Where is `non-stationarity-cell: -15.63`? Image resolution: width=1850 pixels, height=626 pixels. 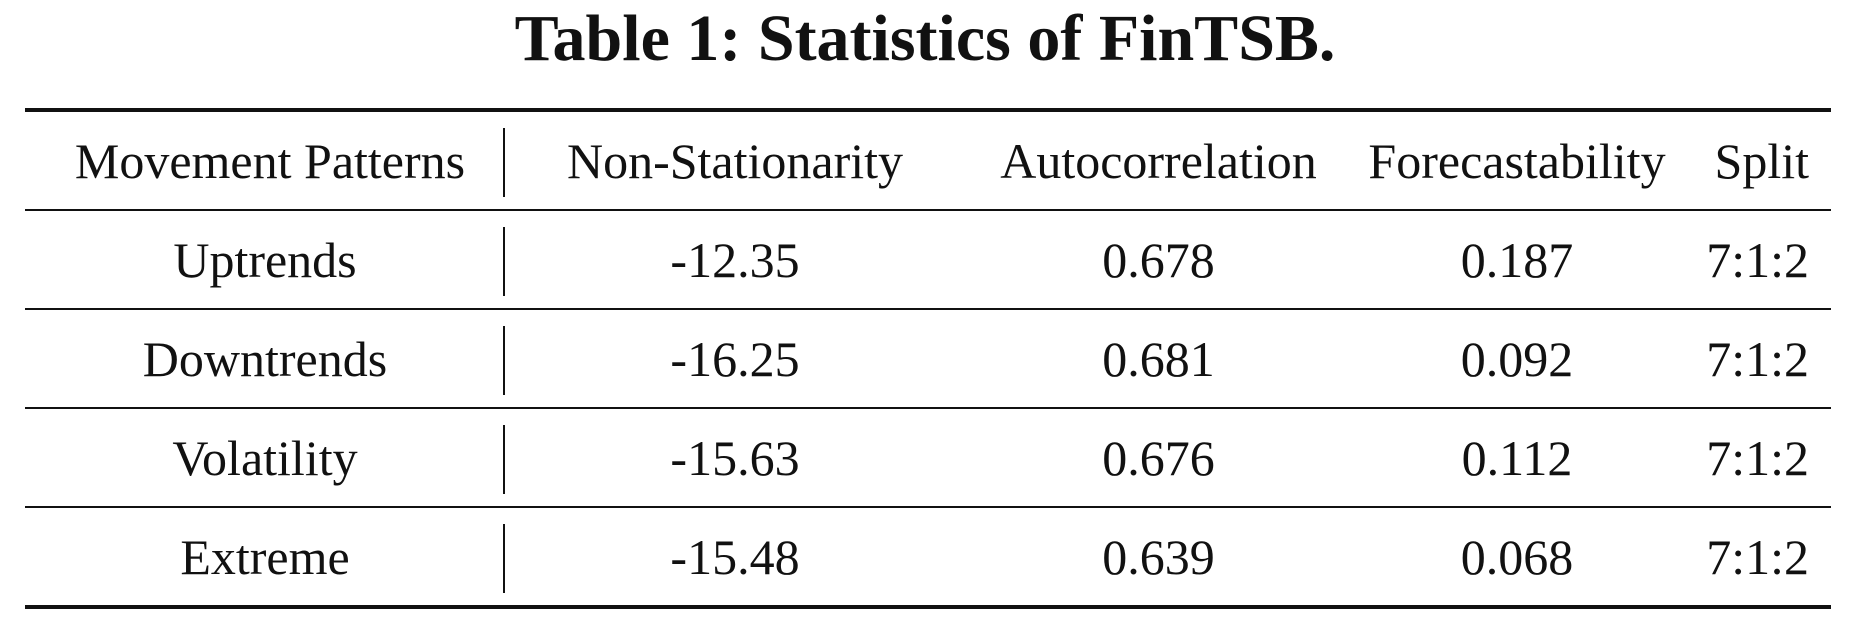
non-stationarity-cell: -15.63 is located at coordinates (735, 458).